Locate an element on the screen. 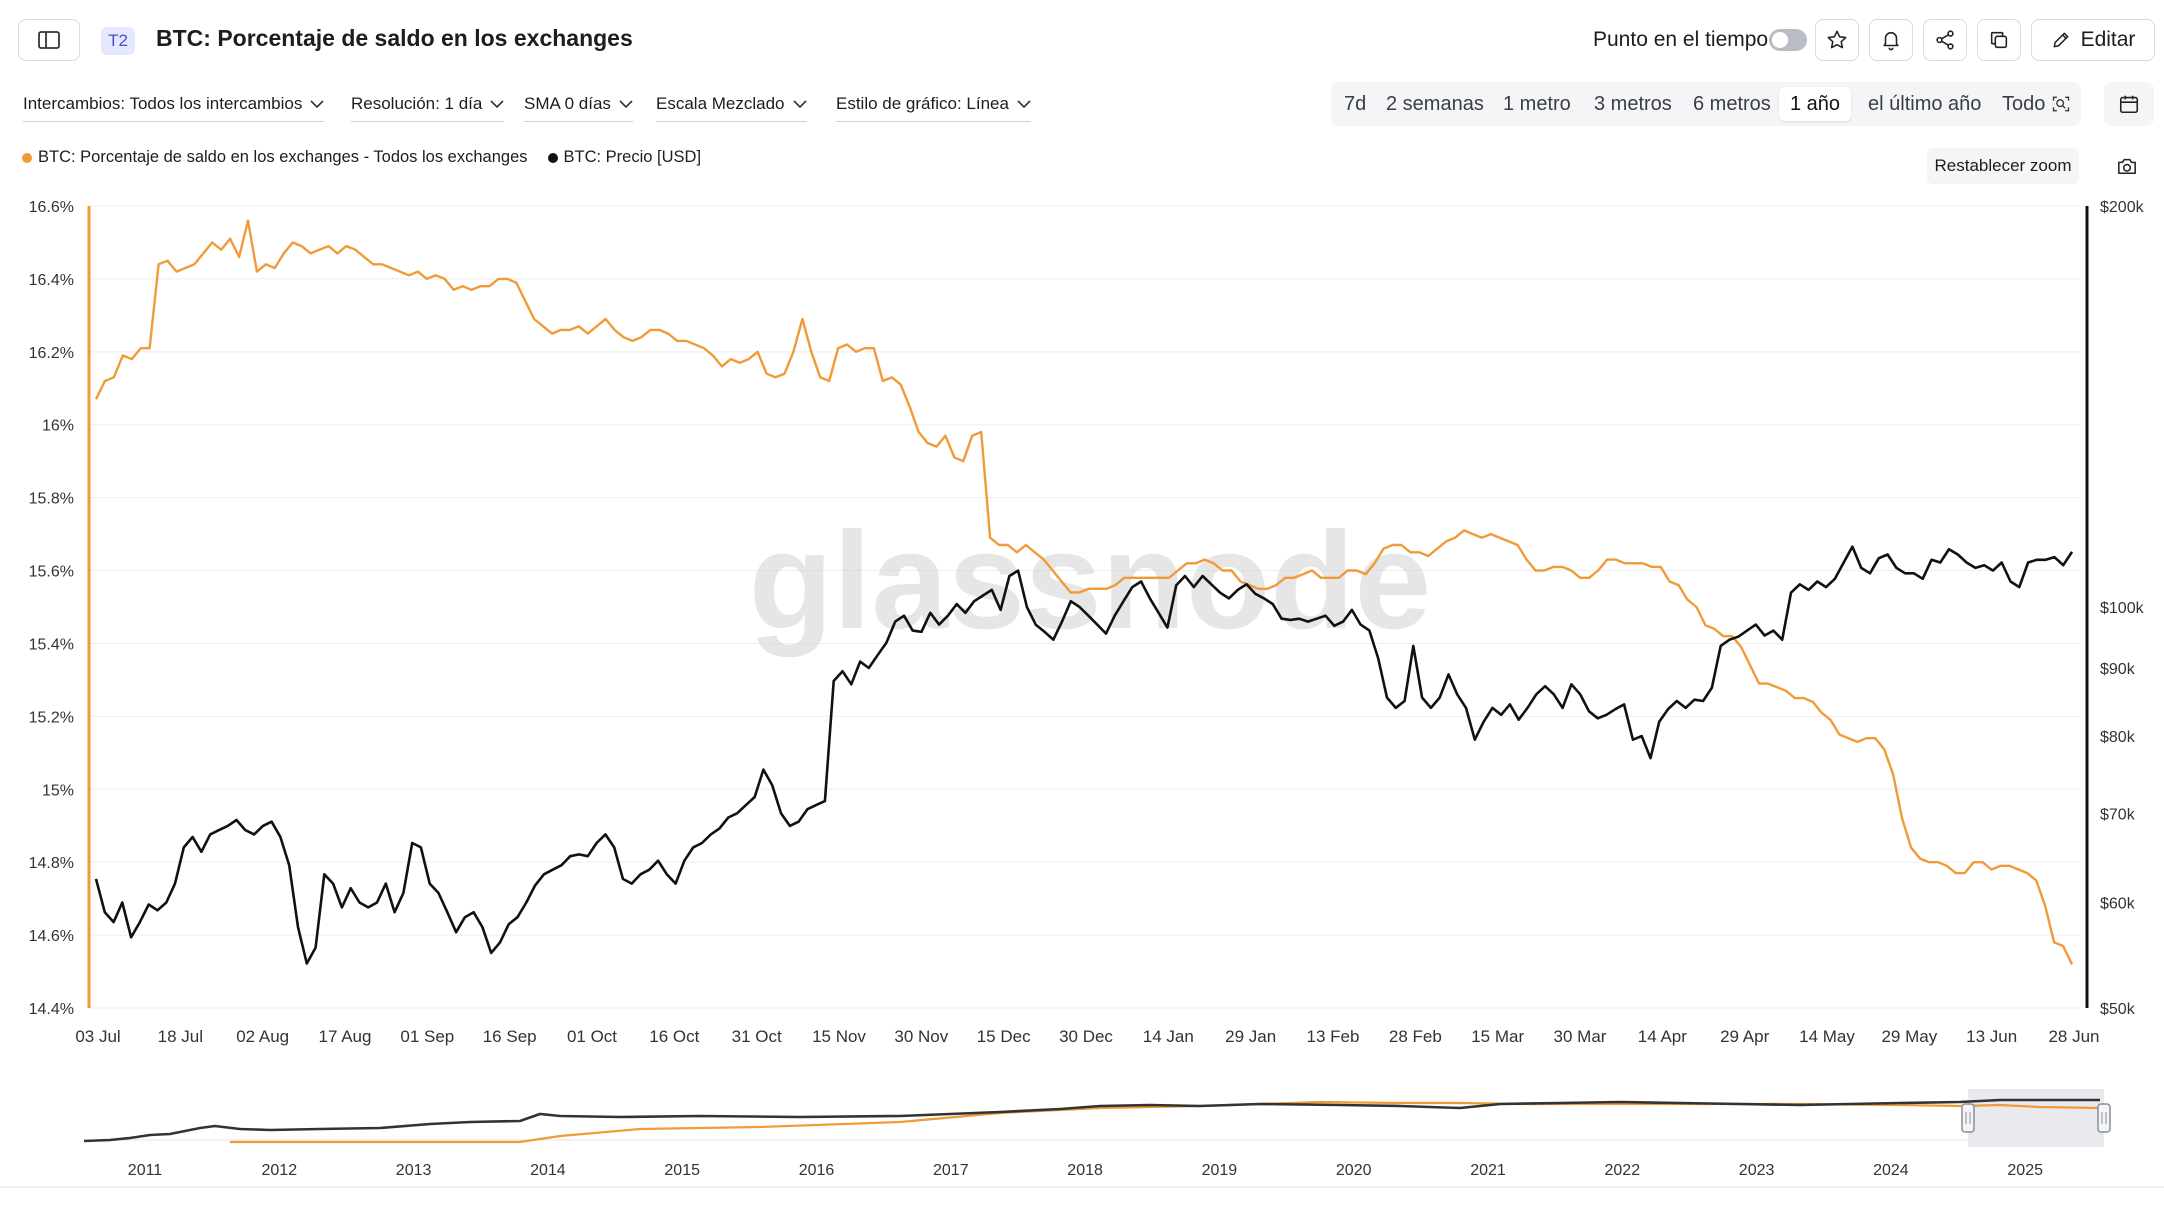 The image size is (2164, 1206). calendar-icon is located at coordinates (2129, 104).